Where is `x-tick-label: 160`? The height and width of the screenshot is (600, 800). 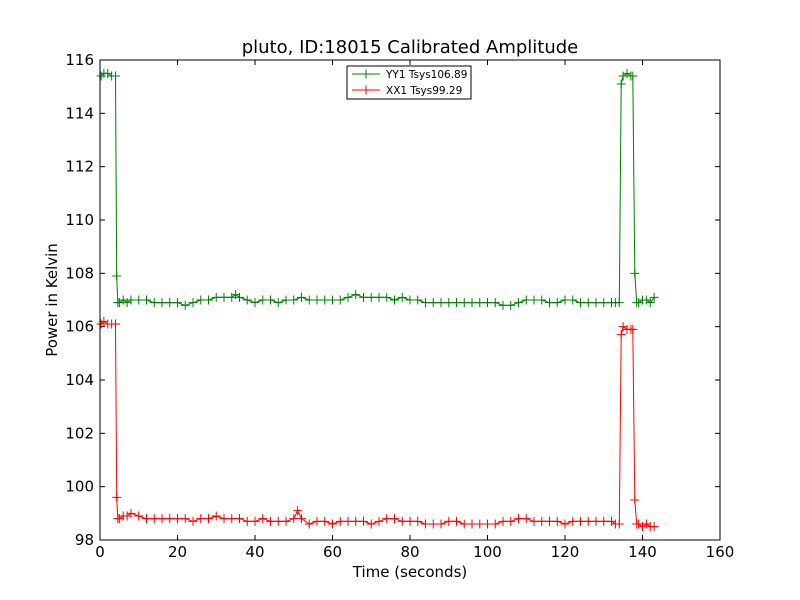
x-tick-label: 160 is located at coordinates (720, 552).